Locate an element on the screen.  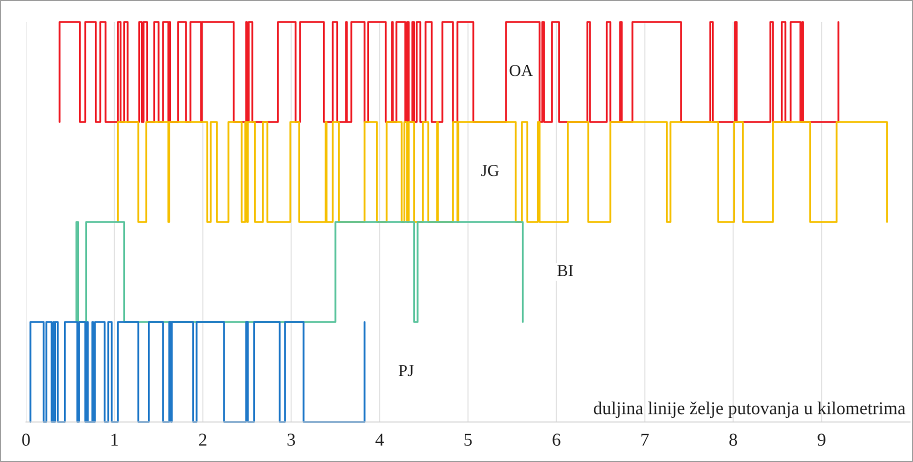
x-tick-label: 3 is located at coordinates (292, 440).